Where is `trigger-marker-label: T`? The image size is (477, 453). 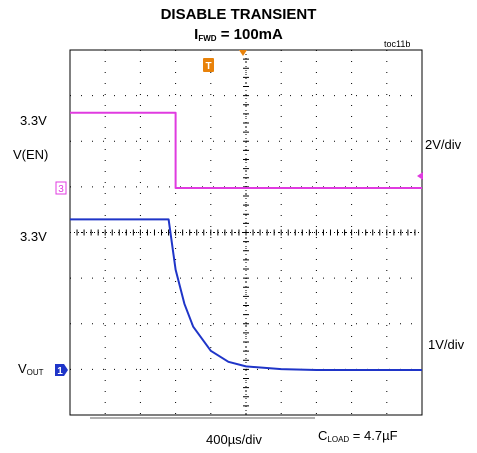 trigger-marker-label: T is located at coordinates (208, 66).